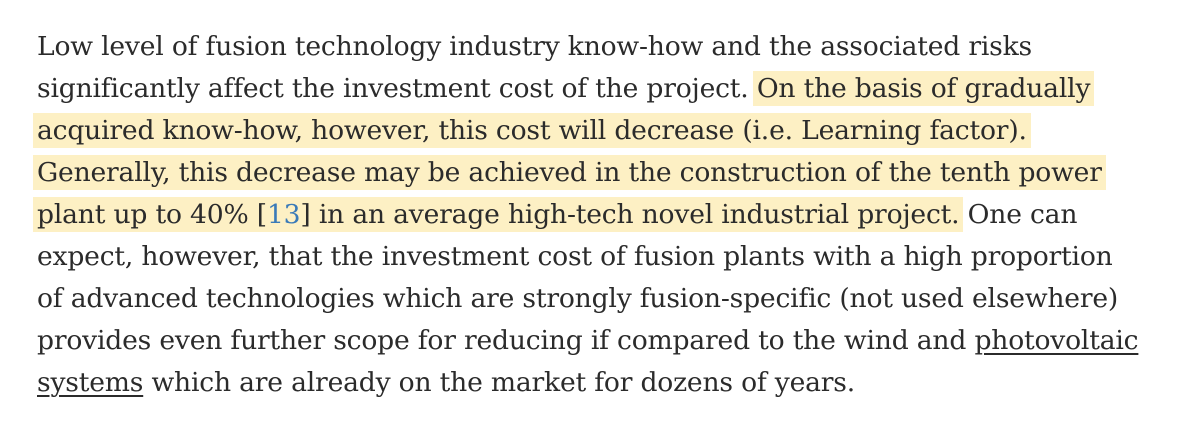 Image resolution: width=1200 pixels, height=439 pixels. What do you see at coordinates (283, 214) in the screenshot?
I see `citation-link: 13` at bounding box center [283, 214].